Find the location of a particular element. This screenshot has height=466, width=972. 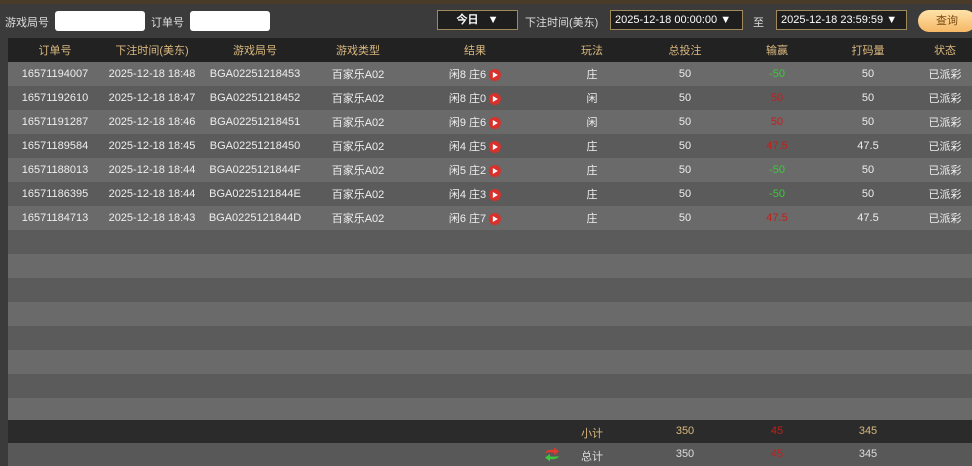

cell-round-no: BGA0225121844F is located at coordinates (254, 170).